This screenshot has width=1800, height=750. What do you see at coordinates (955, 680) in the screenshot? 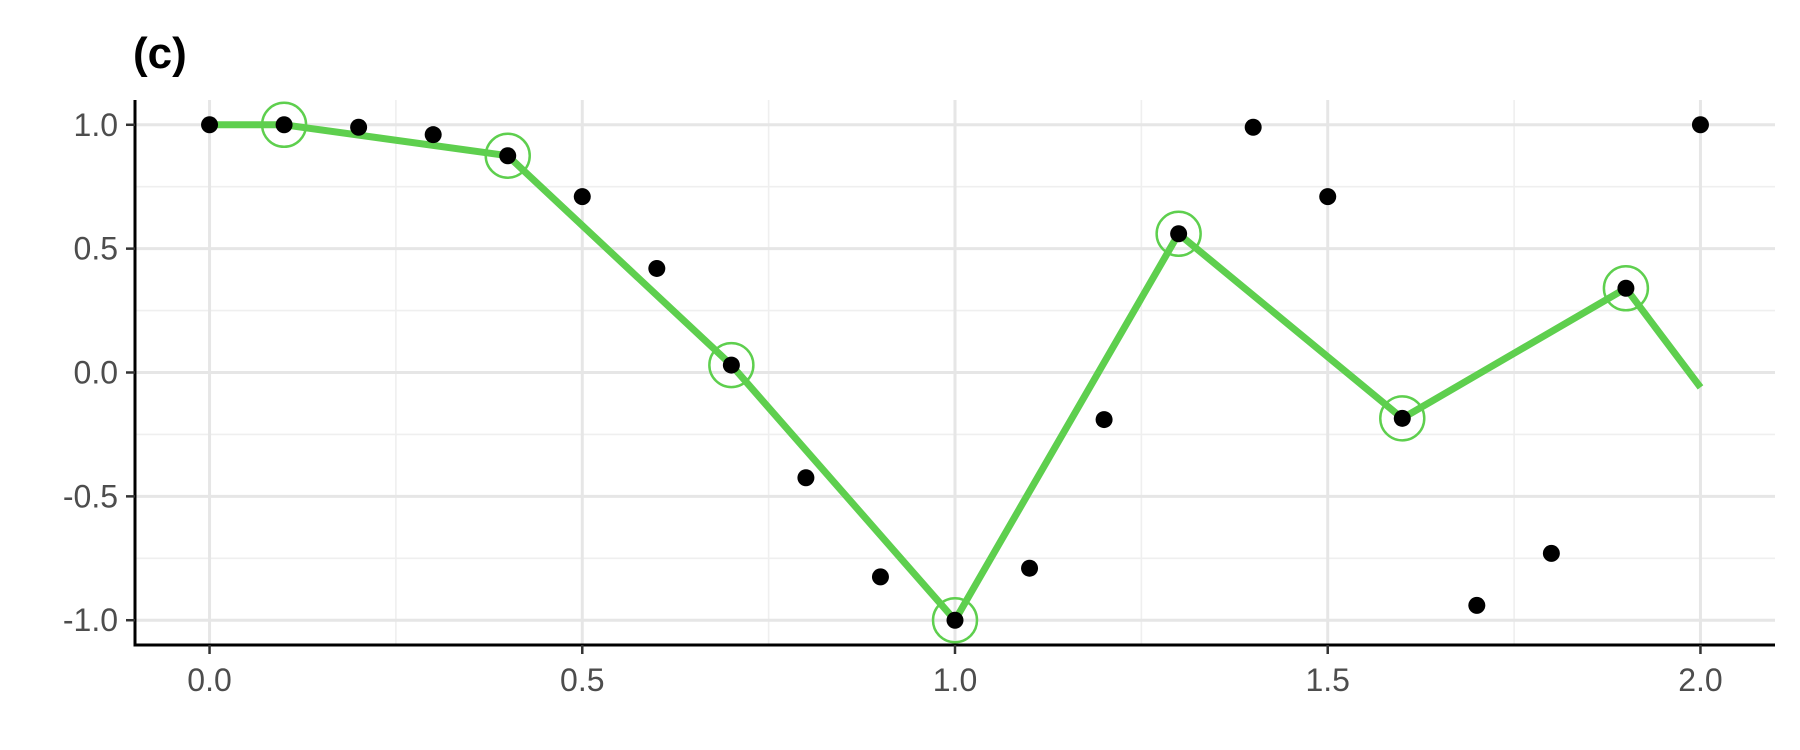
I see `x-tick-label: 1.0` at bounding box center [955, 680].